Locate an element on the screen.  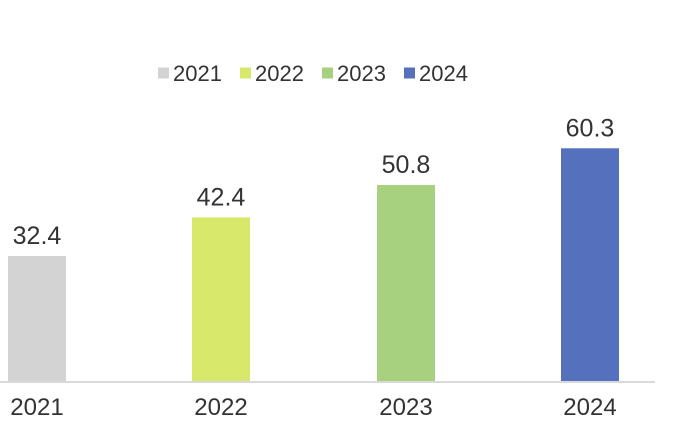
x-tick-label-2024: 2024 is located at coordinates (589, 407).